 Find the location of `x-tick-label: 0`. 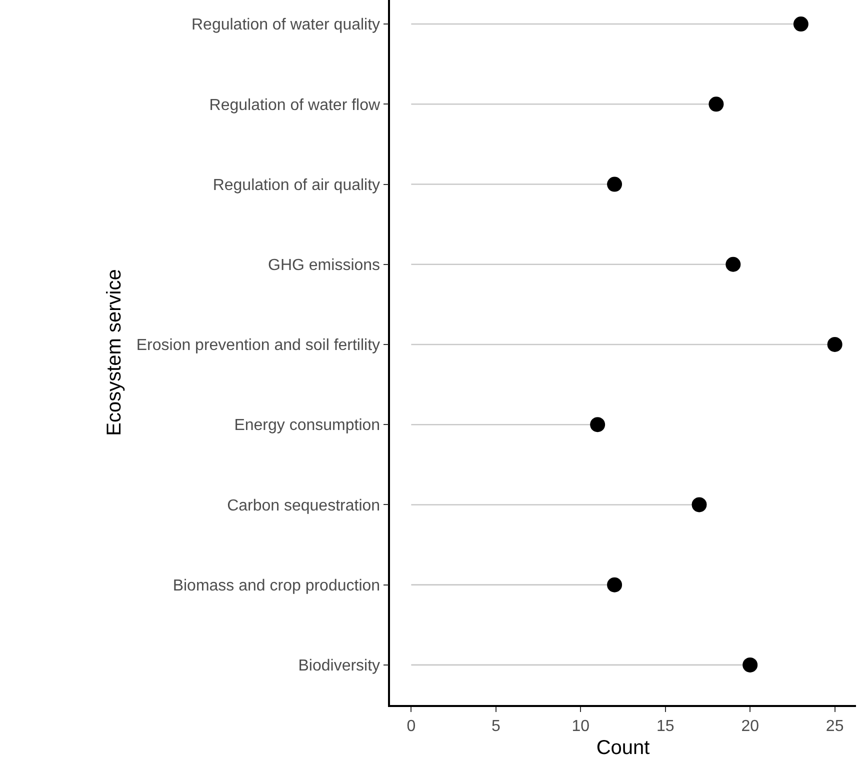

x-tick-label: 0 is located at coordinates (411, 726).